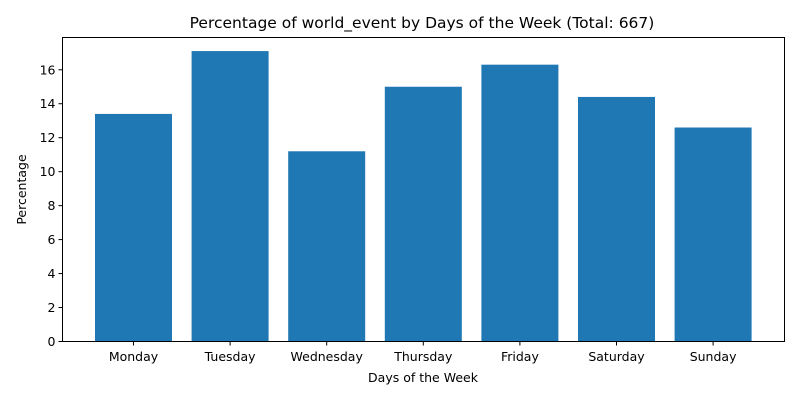  What do you see at coordinates (230, 356) in the screenshot?
I see `x-tick-label-tuesday: Tuesday` at bounding box center [230, 356].